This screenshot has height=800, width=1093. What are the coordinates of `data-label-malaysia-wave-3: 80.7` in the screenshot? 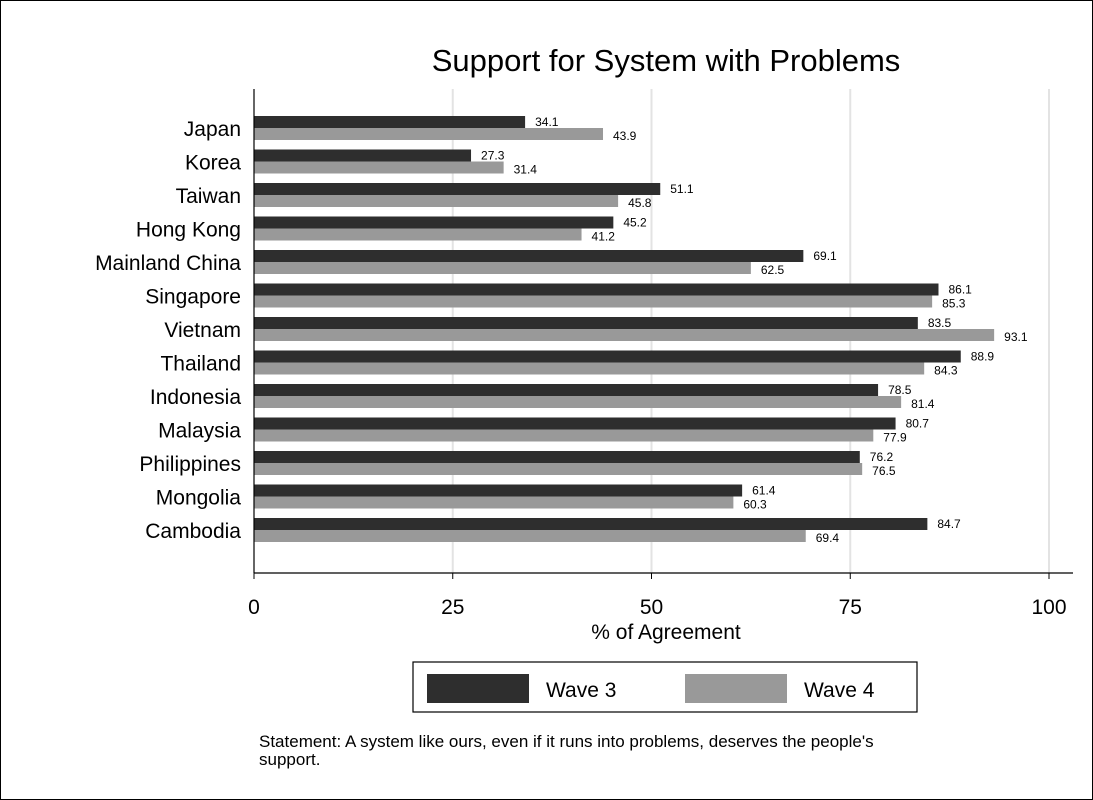 It's located at (918, 424).